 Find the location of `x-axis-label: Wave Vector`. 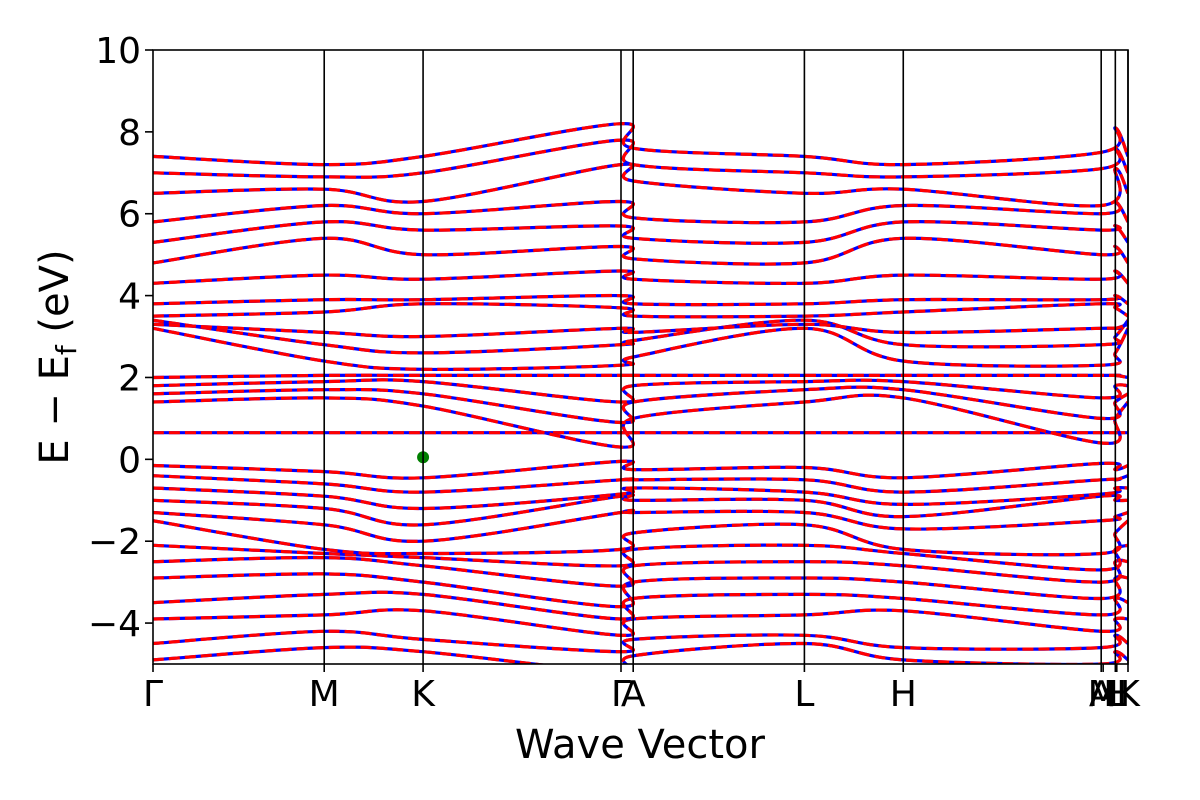

x-axis-label: Wave Vector is located at coordinates (640, 745).